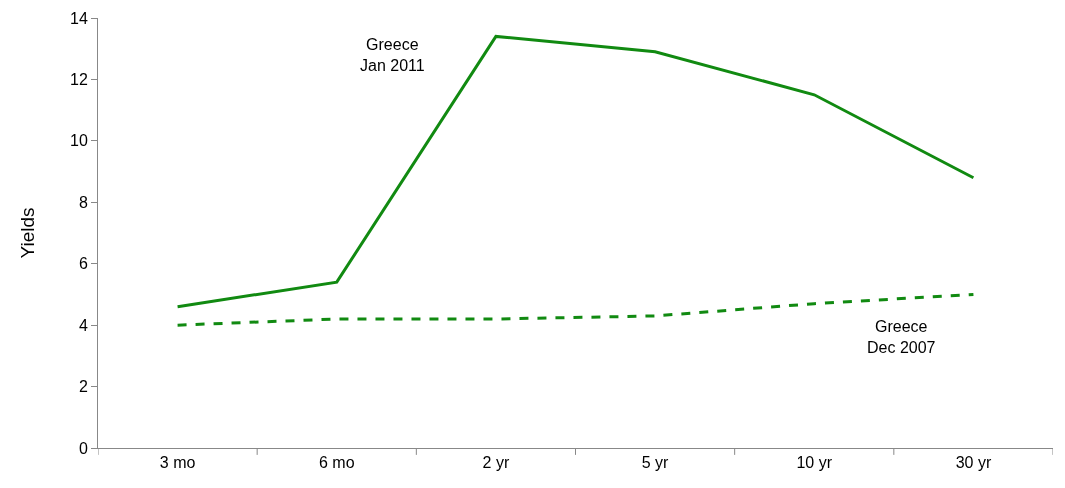  I want to click on x-tick-label: 30 yr, so click(973, 463).